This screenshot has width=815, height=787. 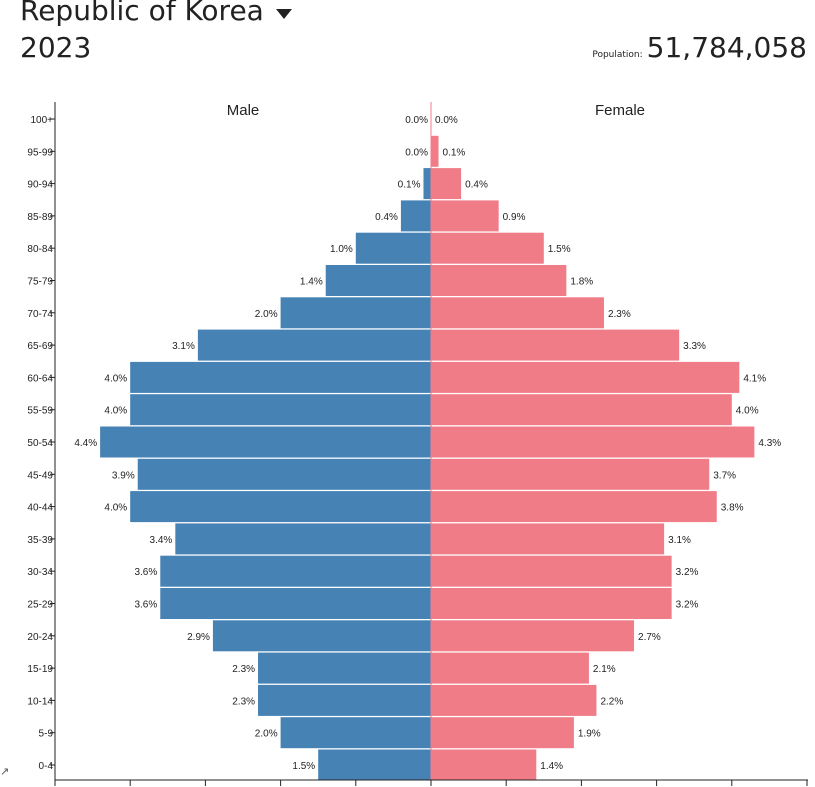 What do you see at coordinates (40, 605) in the screenshot?
I see `age-group-label: 25-29` at bounding box center [40, 605].